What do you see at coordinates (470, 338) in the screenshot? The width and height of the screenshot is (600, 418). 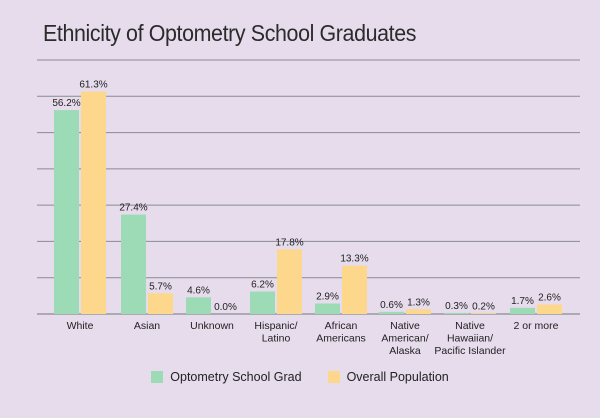 I see `x-tick-label: Native Hawaiian/Pacific Islander` at bounding box center [470, 338].